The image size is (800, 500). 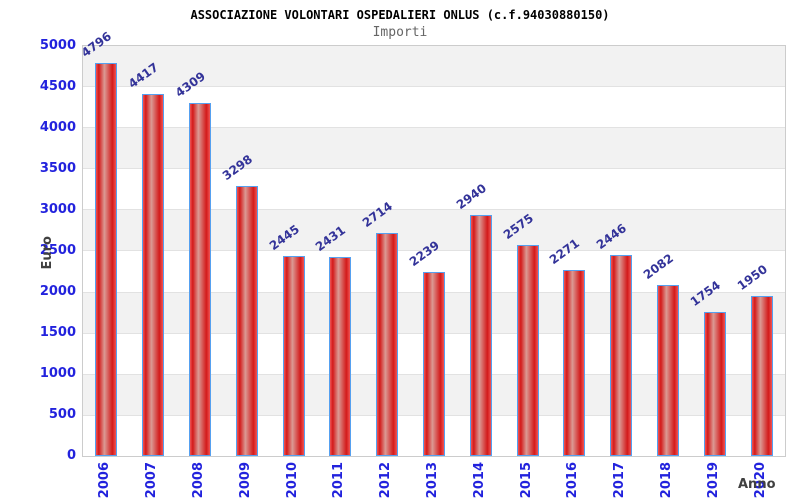 What do you see at coordinates (611, 236) in the screenshot?
I see `bar-value-label: 2446` at bounding box center [611, 236].